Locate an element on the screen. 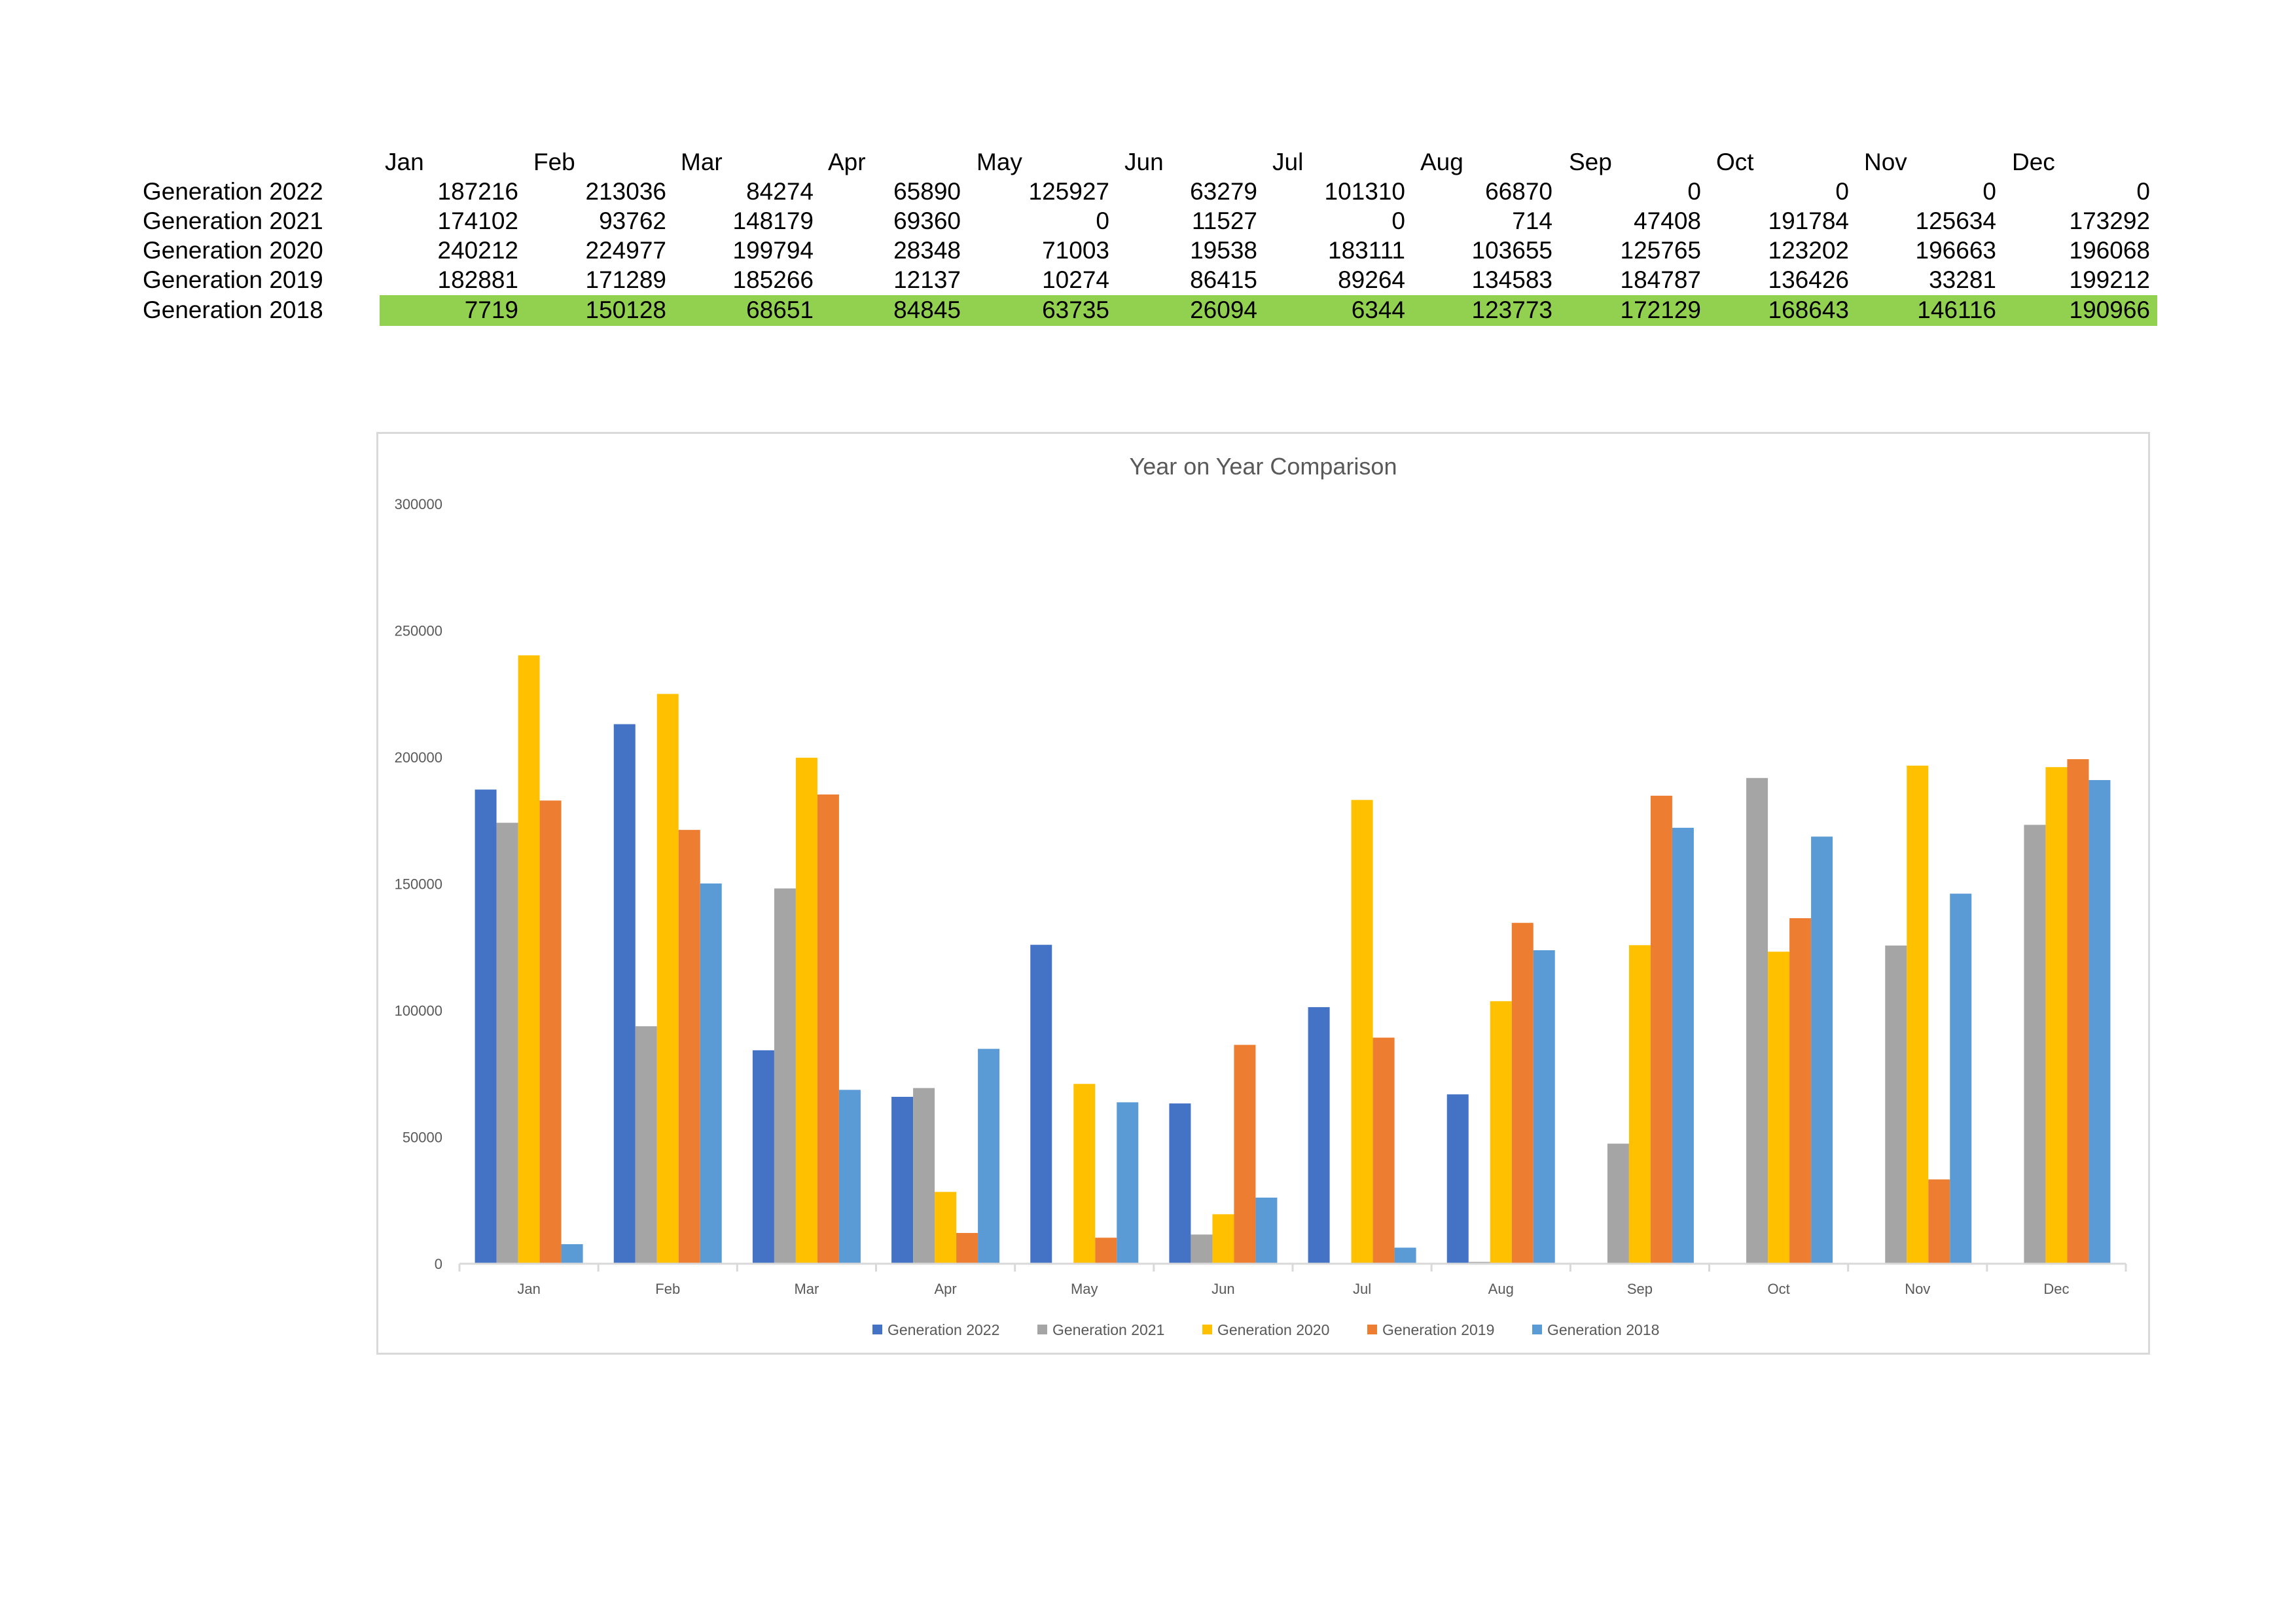  table-cell: 714 is located at coordinates (1532, 221).